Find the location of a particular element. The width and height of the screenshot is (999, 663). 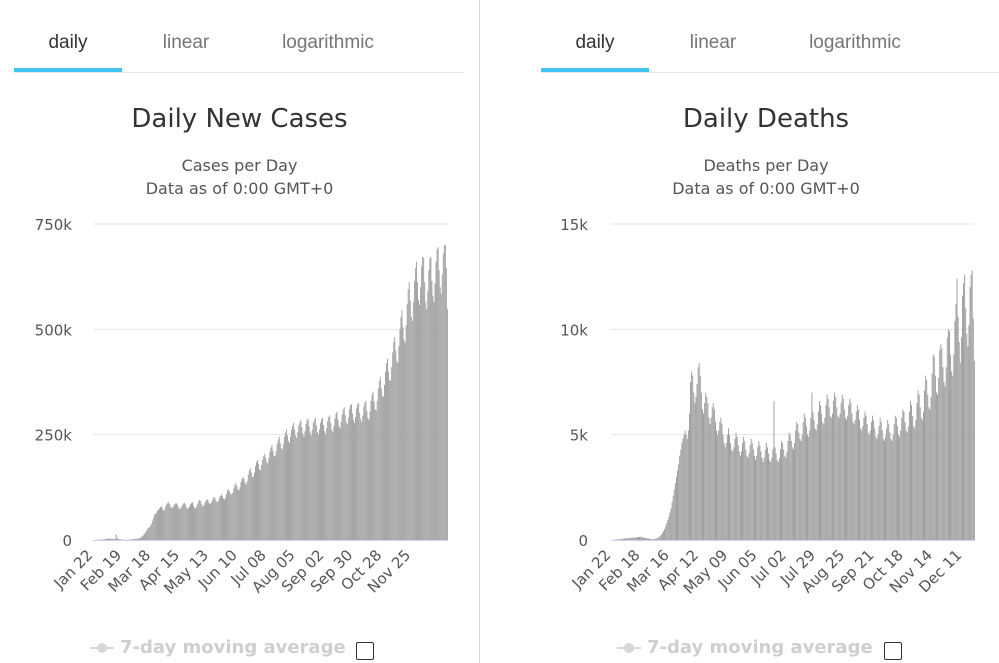

panel-divider is located at coordinates (479, 331).